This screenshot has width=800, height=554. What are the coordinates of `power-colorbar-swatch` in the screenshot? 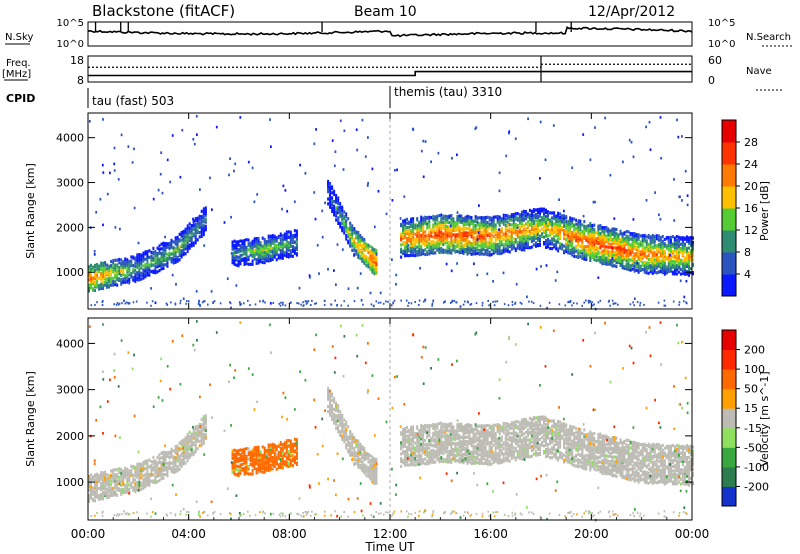 It's located at (729, 241).